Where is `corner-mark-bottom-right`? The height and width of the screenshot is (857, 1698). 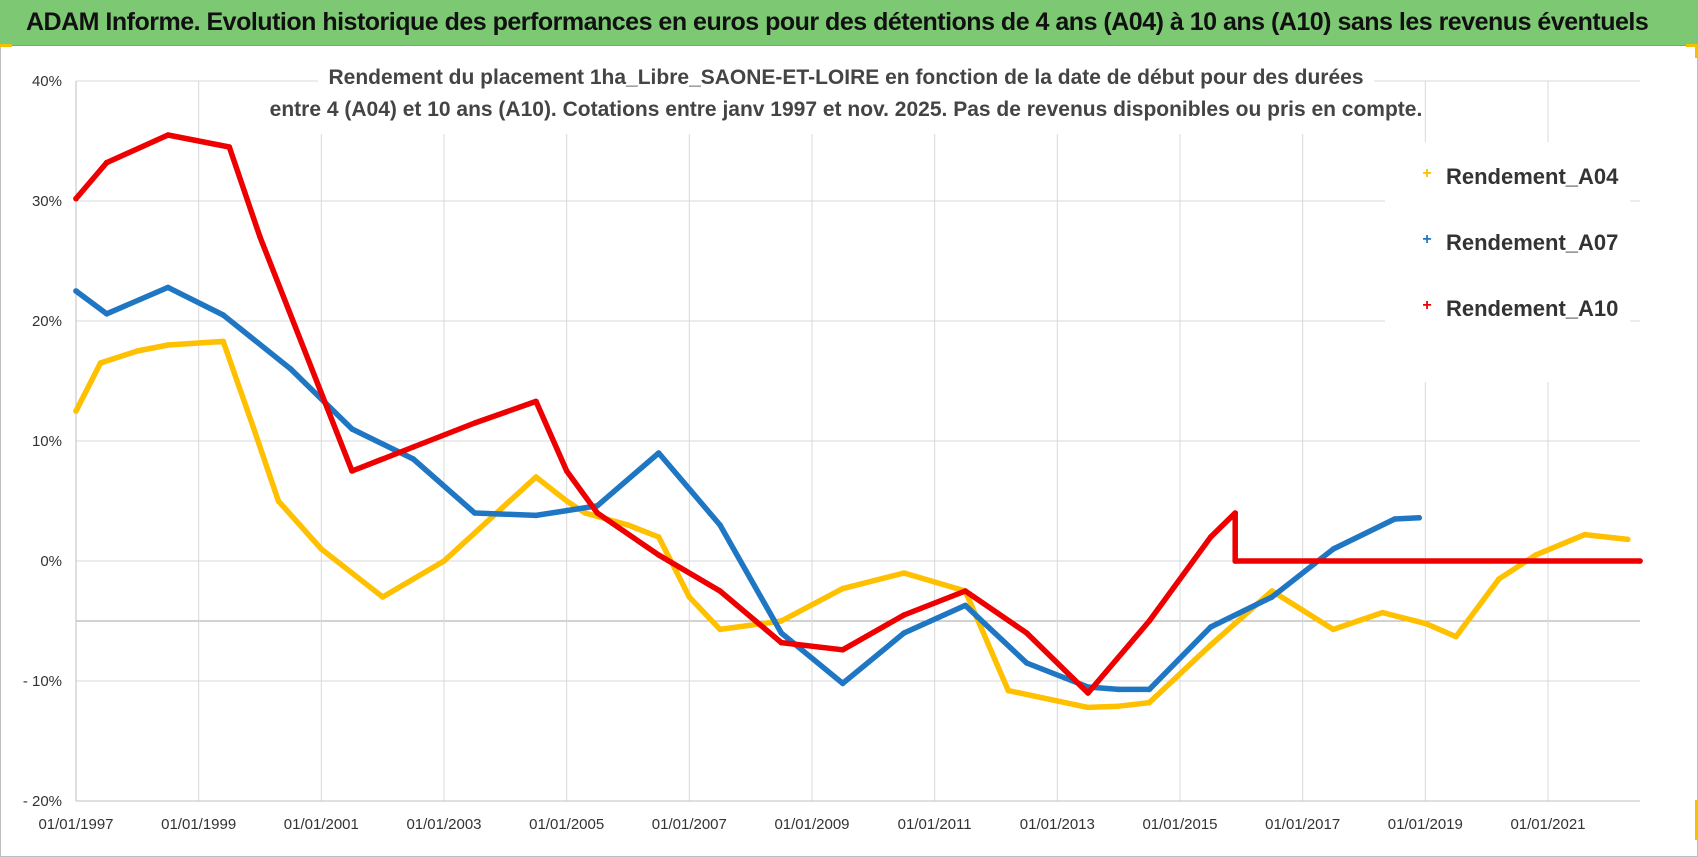 corner-mark-bottom-right is located at coordinates (1696, 820).